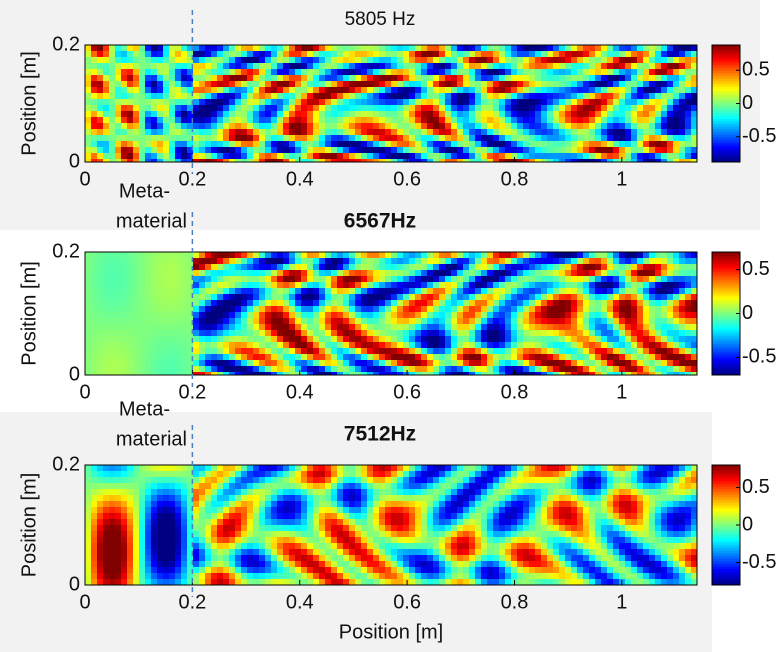 The width and height of the screenshot is (783, 652). I want to click on colorbar-cell, so click(726, 301).